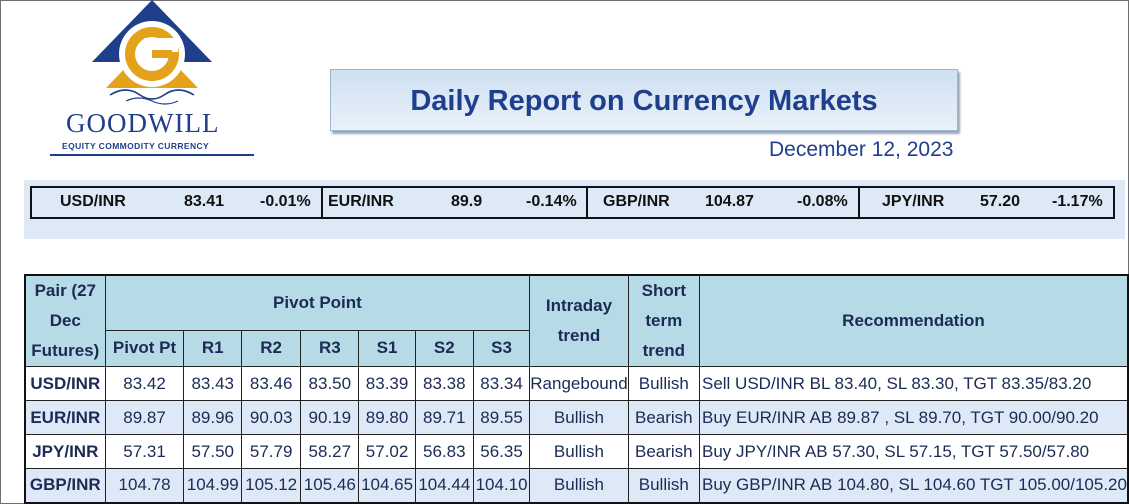 The width and height of the screenshot is (1129, 504). Describe the element at coordinates (444, 348) in the screenshot. I see `header-s2: S2` at that location.